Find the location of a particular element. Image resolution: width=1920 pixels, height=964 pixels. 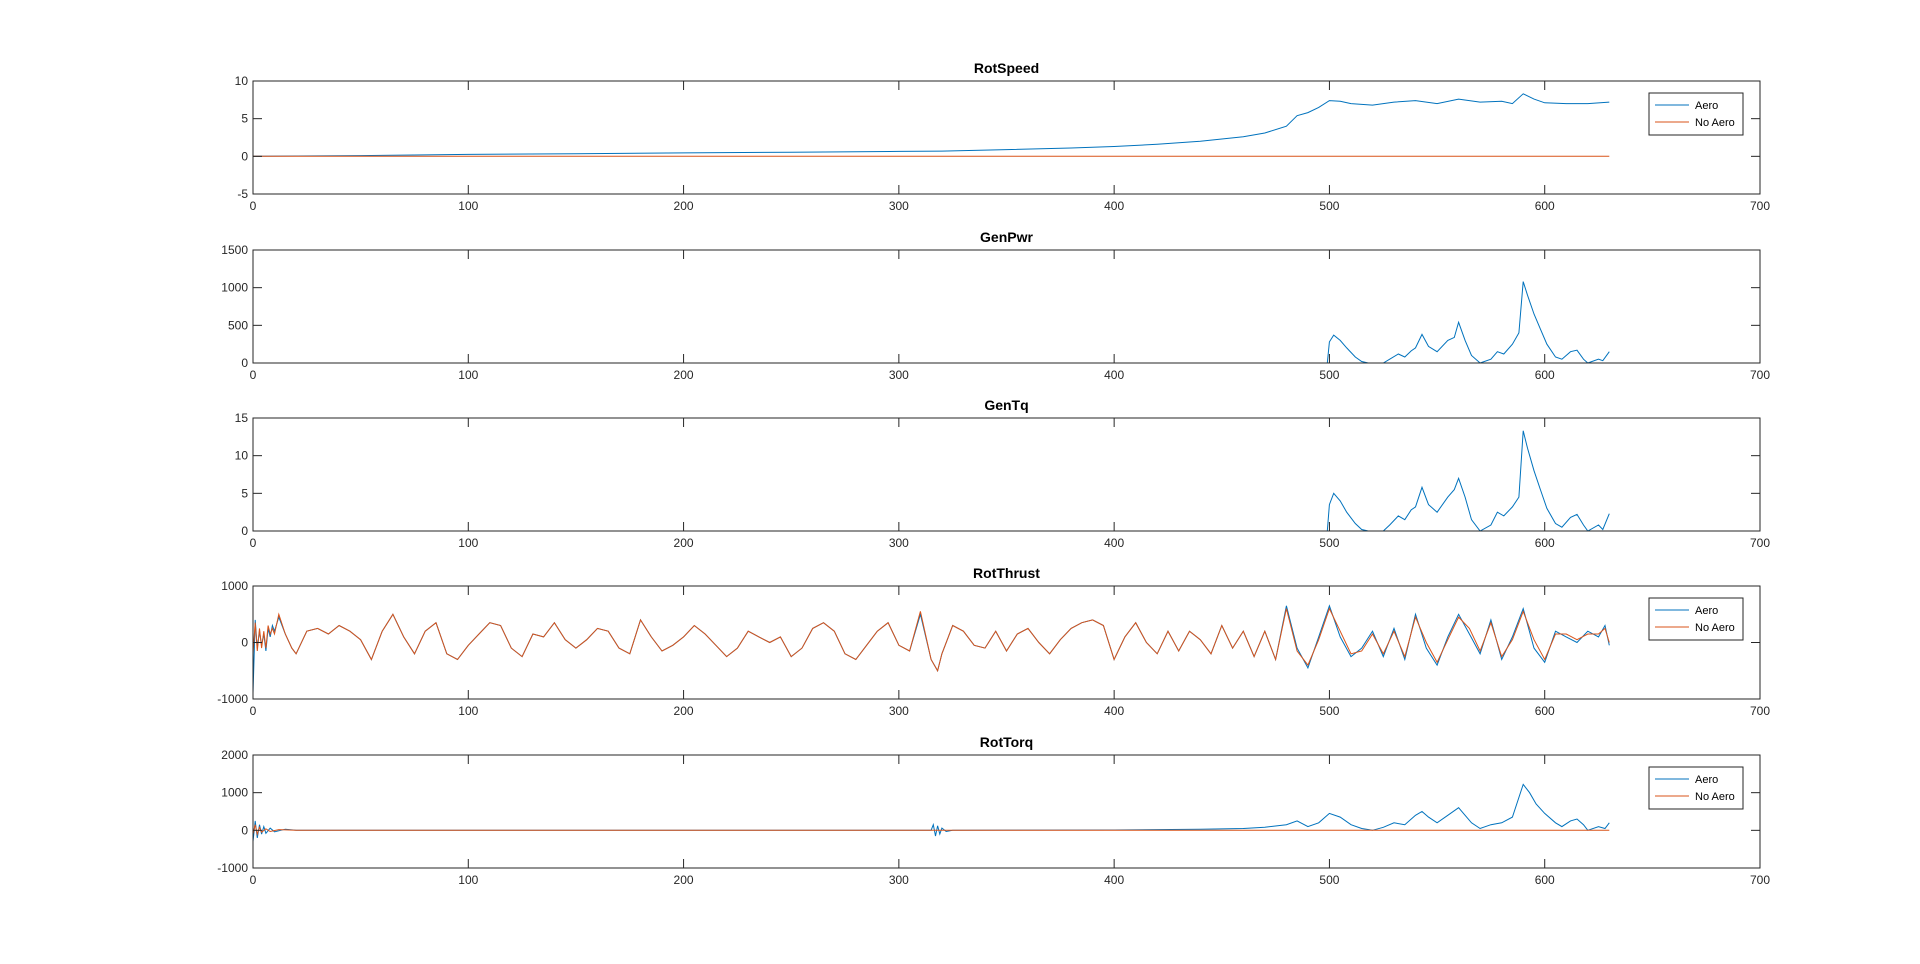

subplot-gentq: 0 100 200 300 400 500 600 700 0 5 10 15 GenTq is located at coordinates (1003, 473).